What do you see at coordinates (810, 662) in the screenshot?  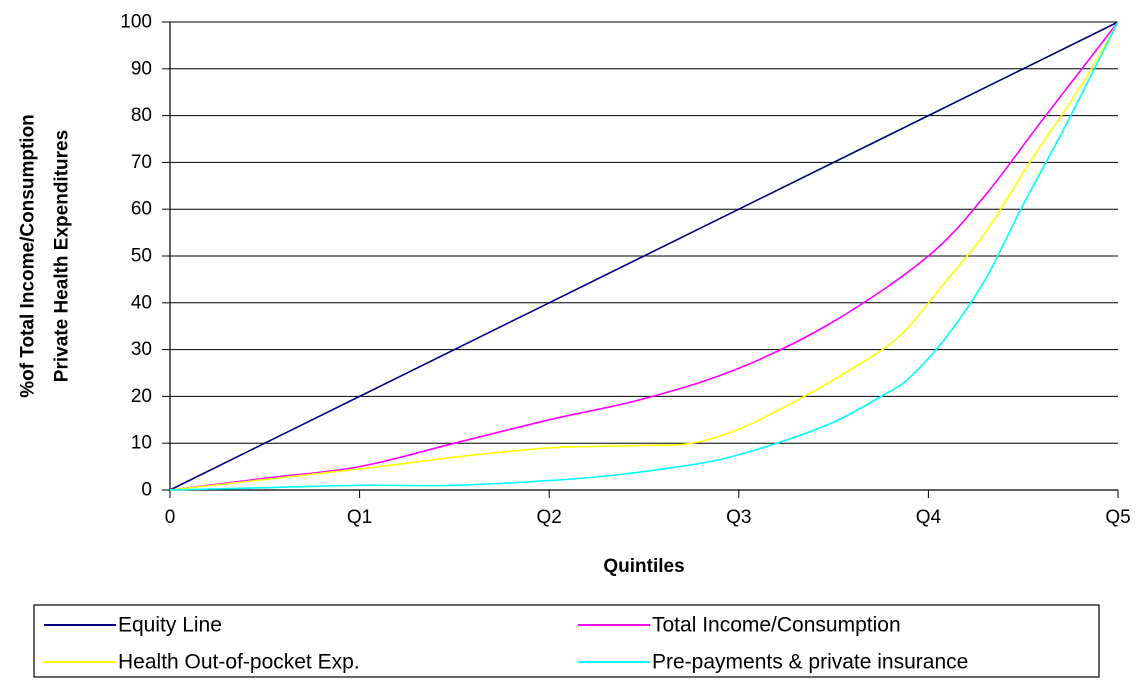 I see `legend-label-4: Pre-payments & private insurance` at bounding box center [810, 662].